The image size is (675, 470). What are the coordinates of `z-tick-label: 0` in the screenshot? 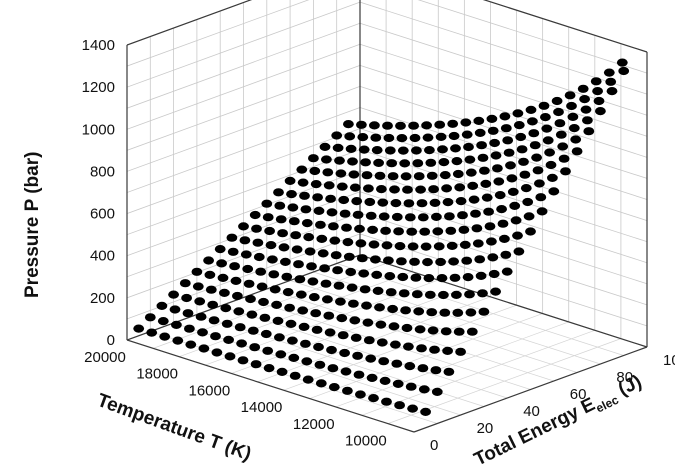 It's located at (111, 340).